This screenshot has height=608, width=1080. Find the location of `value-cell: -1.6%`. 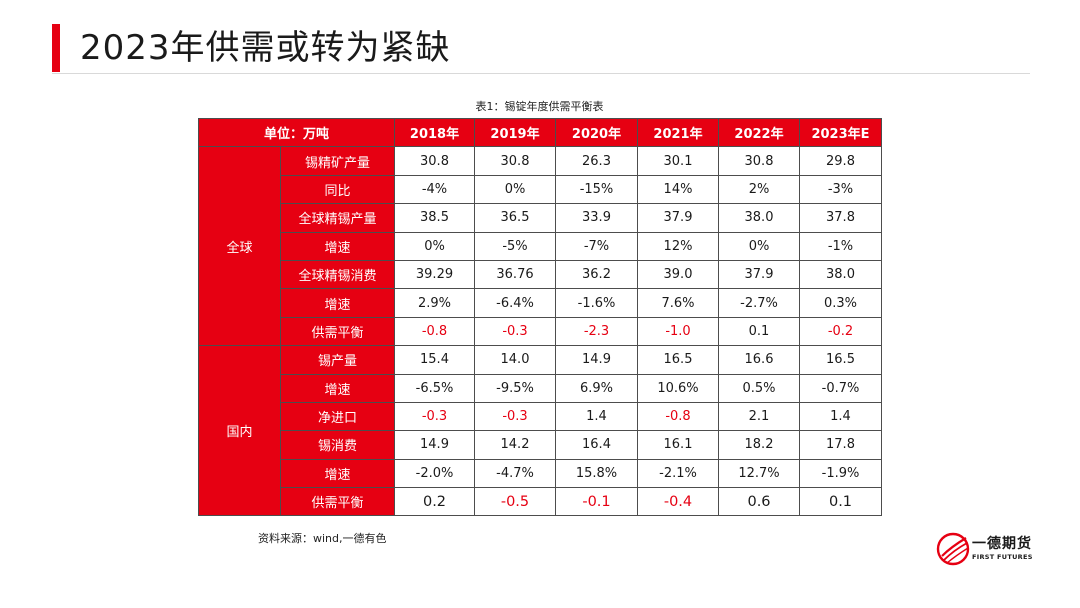

value-cell: -1.6% is located at coordinates (596, 303).